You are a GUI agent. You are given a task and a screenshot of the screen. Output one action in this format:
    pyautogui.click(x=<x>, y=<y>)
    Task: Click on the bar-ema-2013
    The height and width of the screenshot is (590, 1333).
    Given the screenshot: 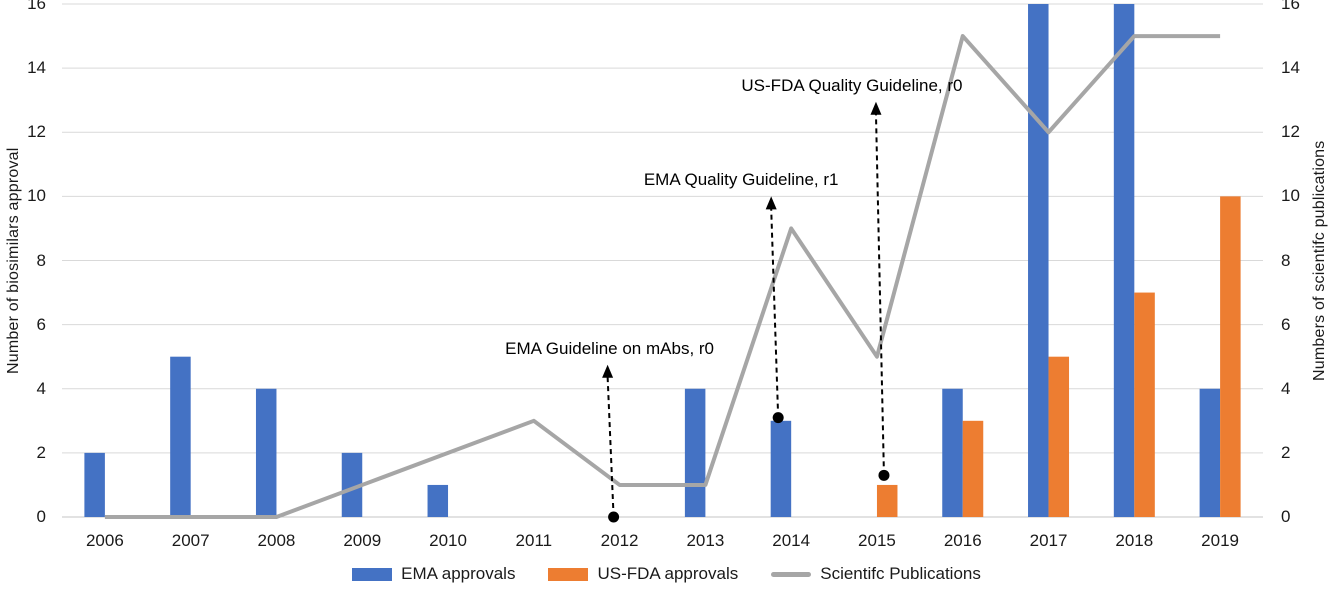 What is the action you would take?
    pyautogui.click(x=695, y=452)
    